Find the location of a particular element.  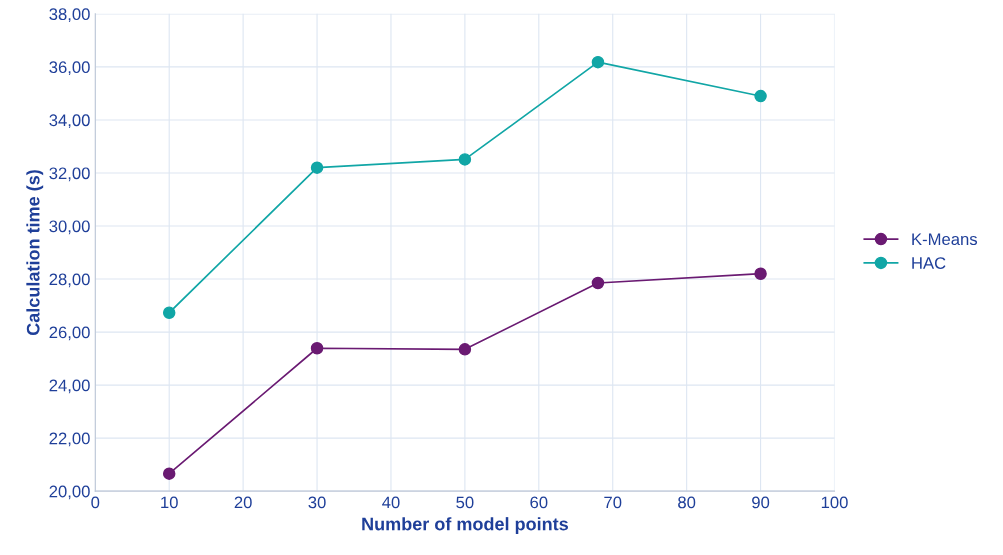

y-tick-label: 28,00 is located at coordinates (69, 280).